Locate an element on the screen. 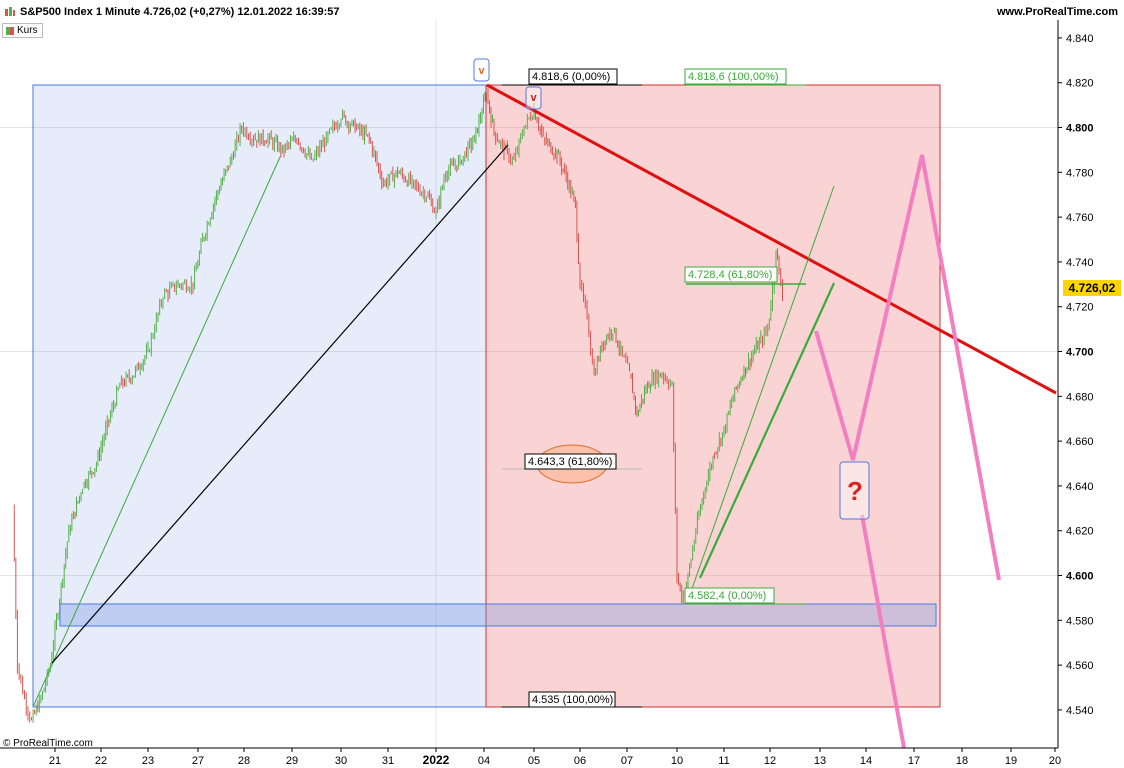  y-tick-label: 4.620 is located at coordinates (1080, 532).